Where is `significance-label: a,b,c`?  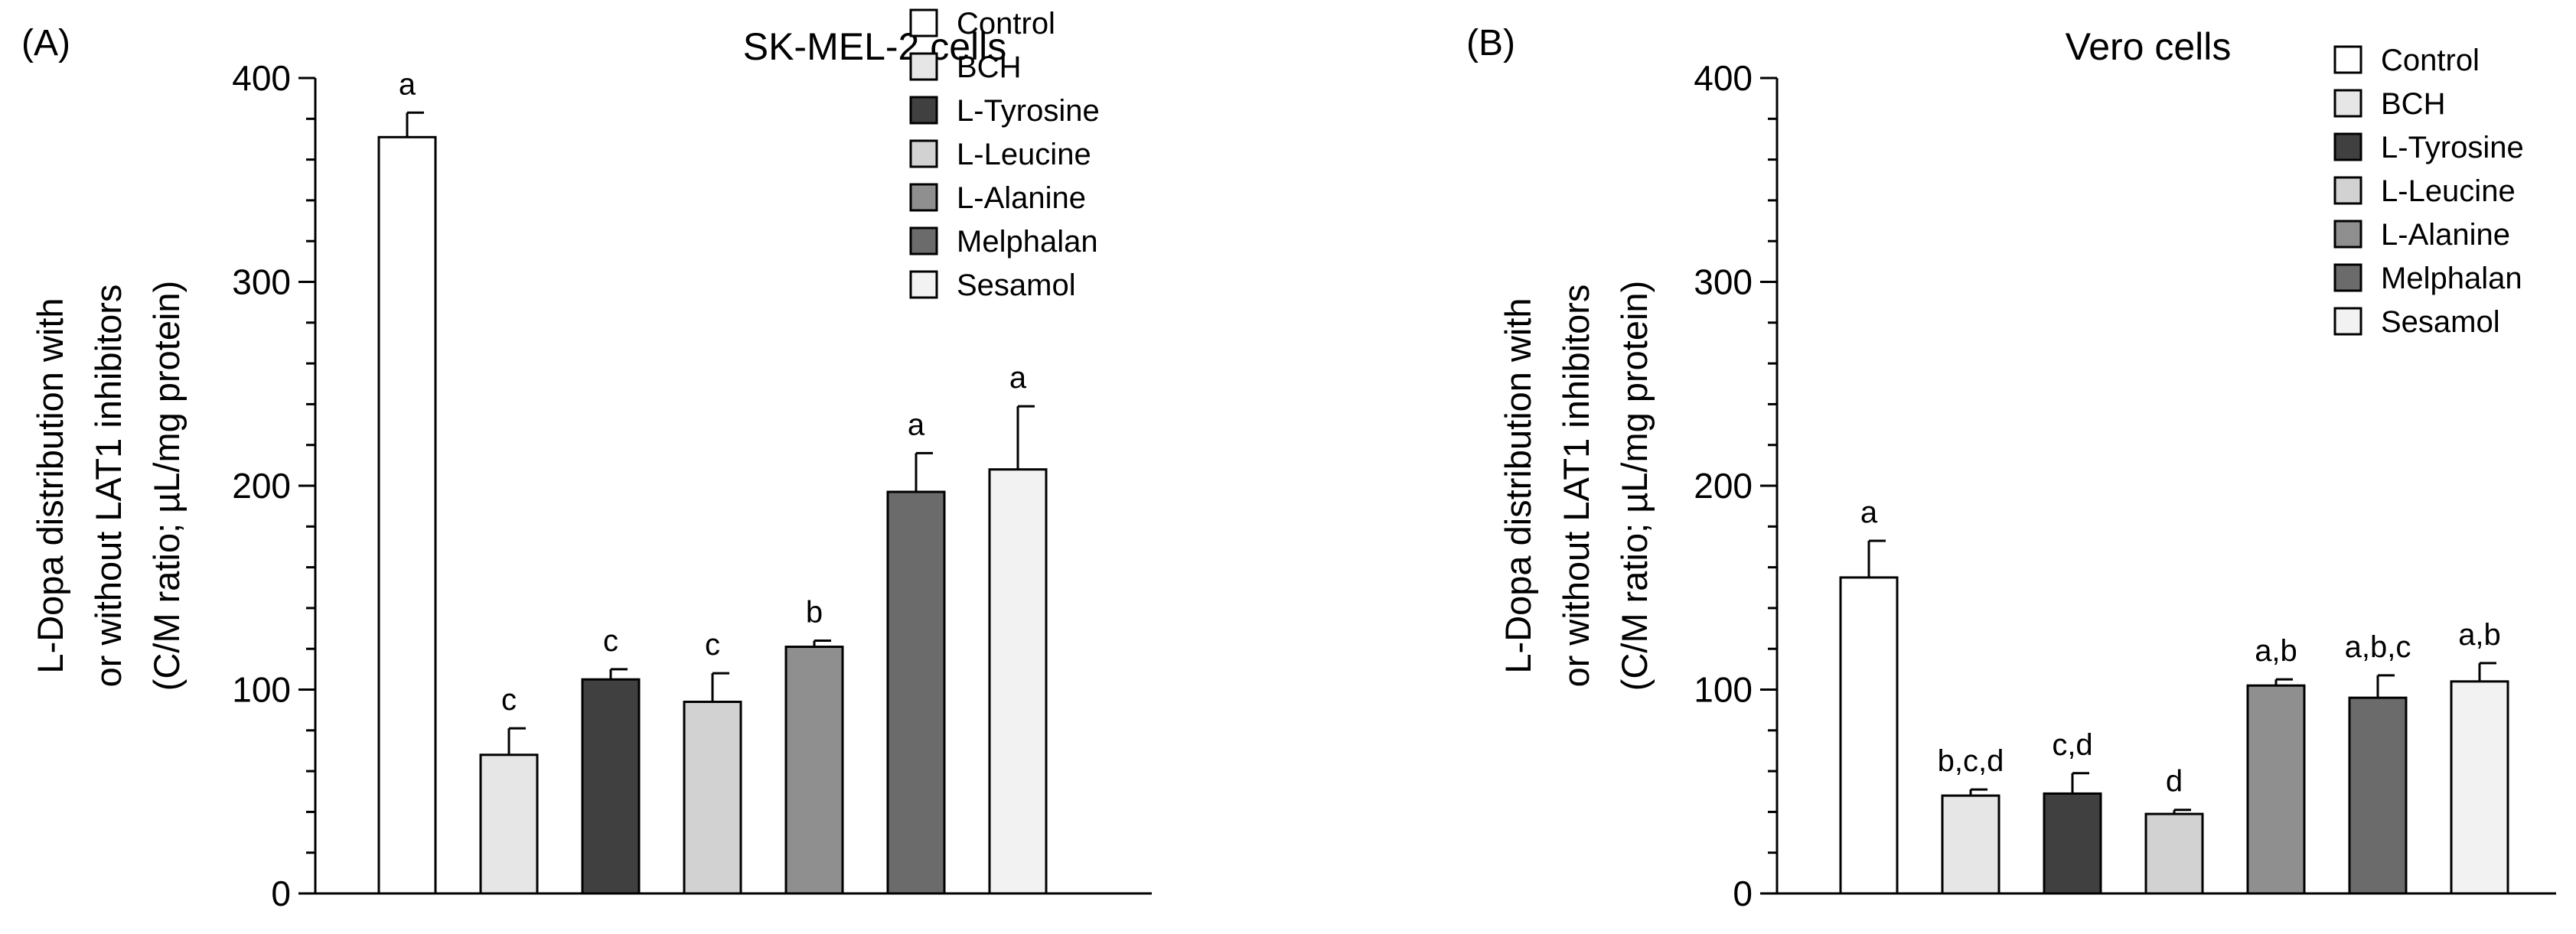
significance-label: a,b,c is located at coordinates (2378, 647).